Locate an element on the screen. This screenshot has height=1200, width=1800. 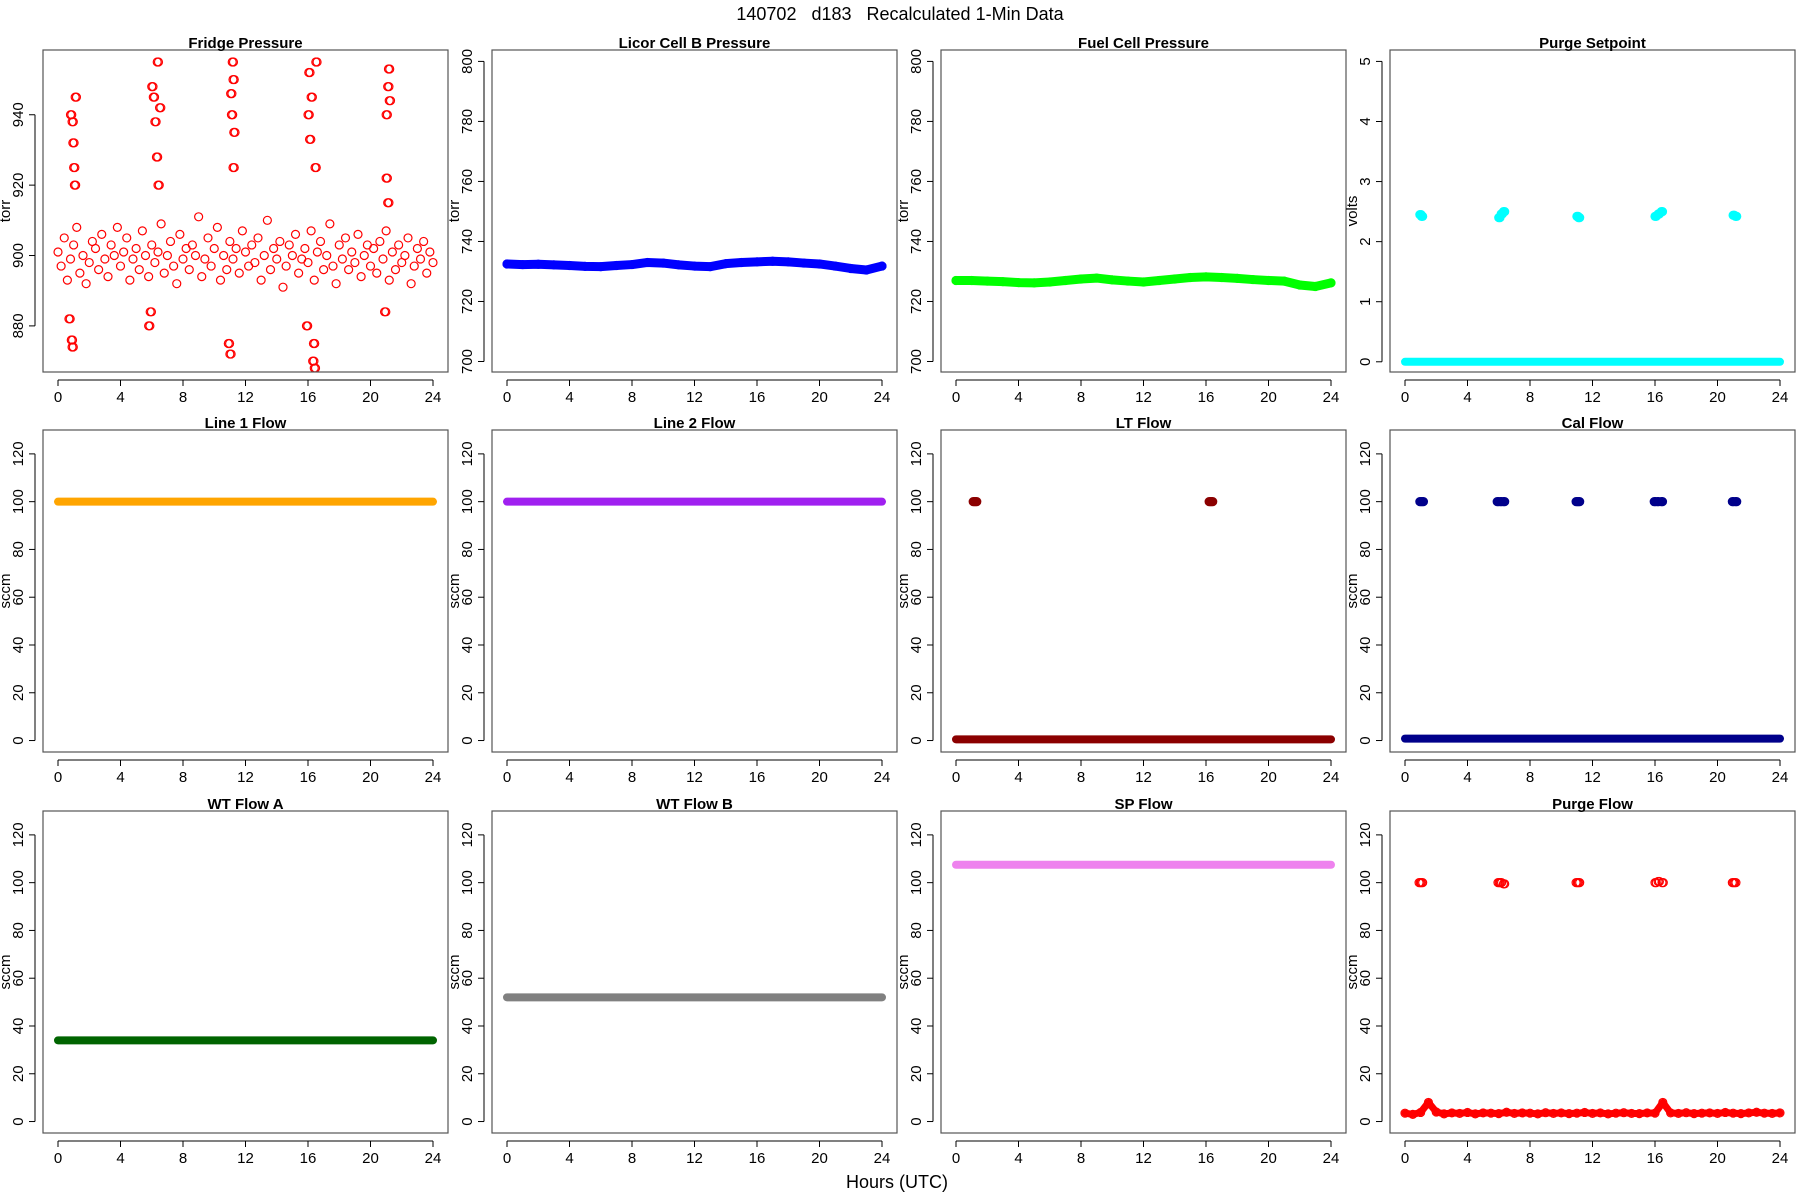
x-tick-label: 12 is located at coordinates (694, 1158).